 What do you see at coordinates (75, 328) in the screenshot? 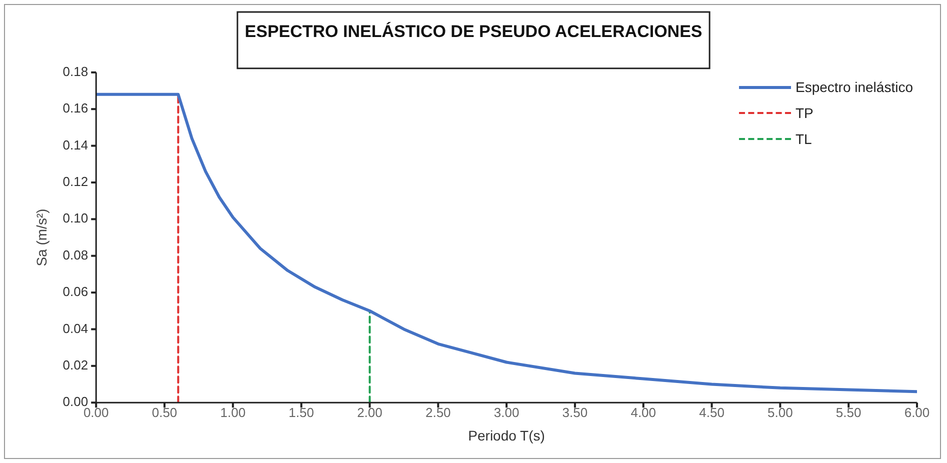
I see `y-tick-label: 0.04` at bounding box center [75, 328].